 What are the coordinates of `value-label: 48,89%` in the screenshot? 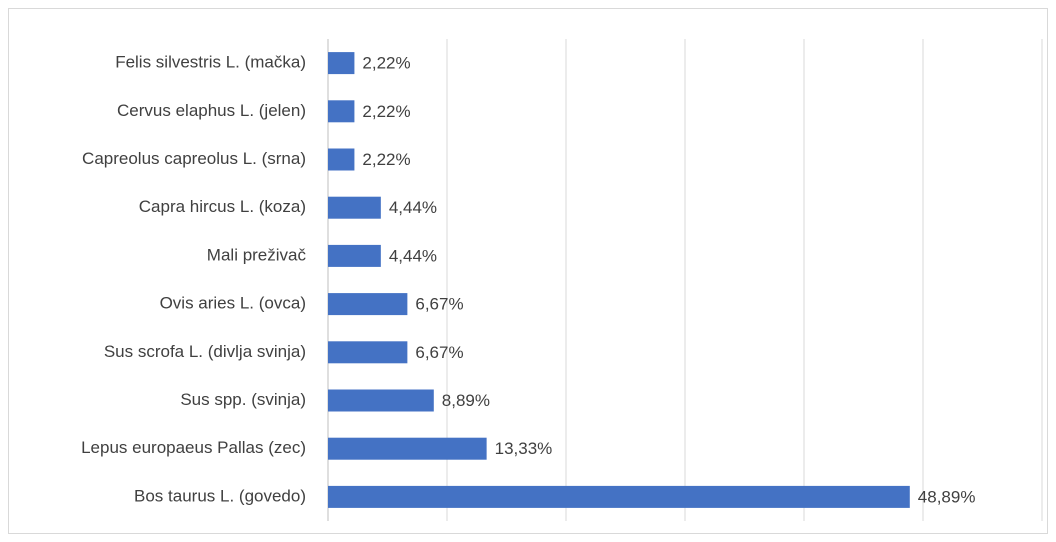 It's located at (947, 496).